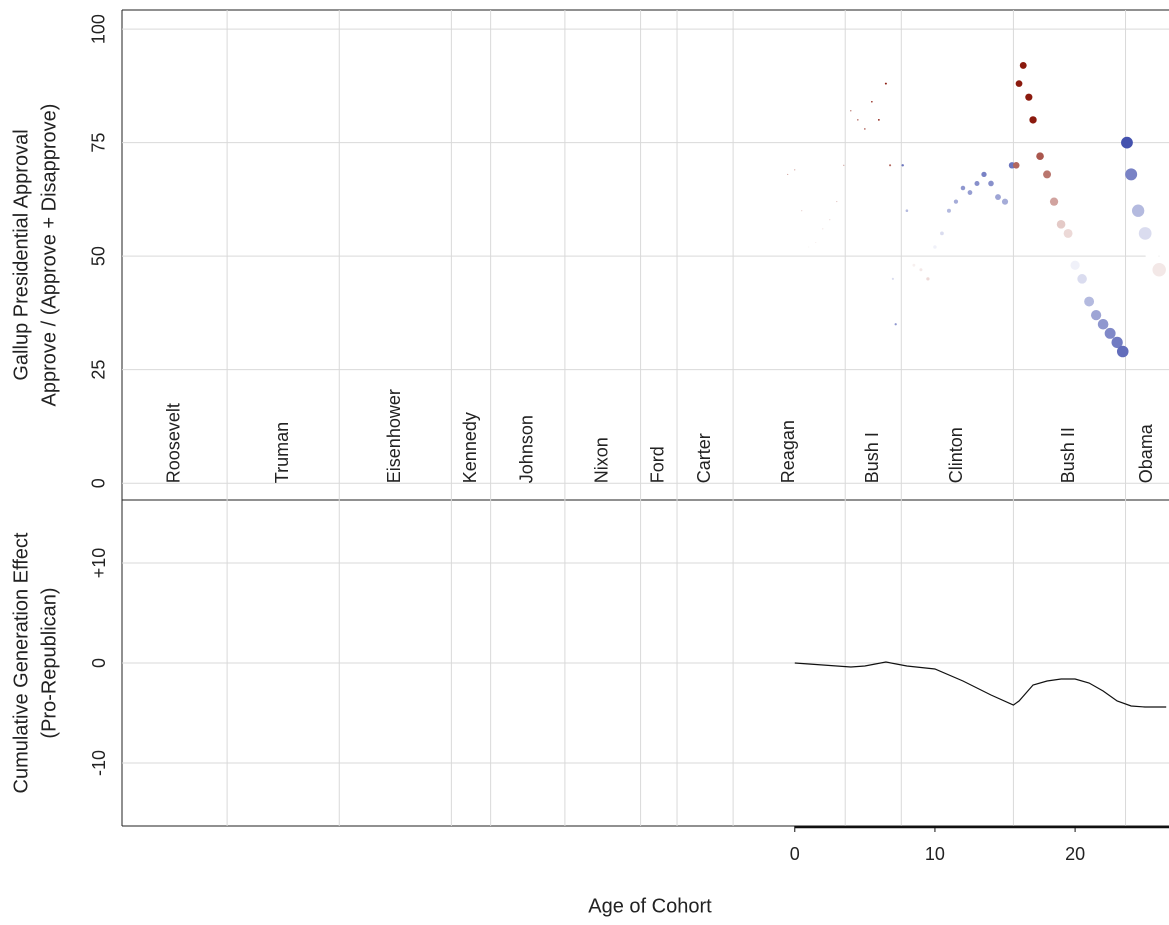 The height and width of the screenshot is (925, 1169). What do you see at coordinates (99, 29) in the screenshot?
I see `y-tick-label: 100` at bounding box center [99, 29].